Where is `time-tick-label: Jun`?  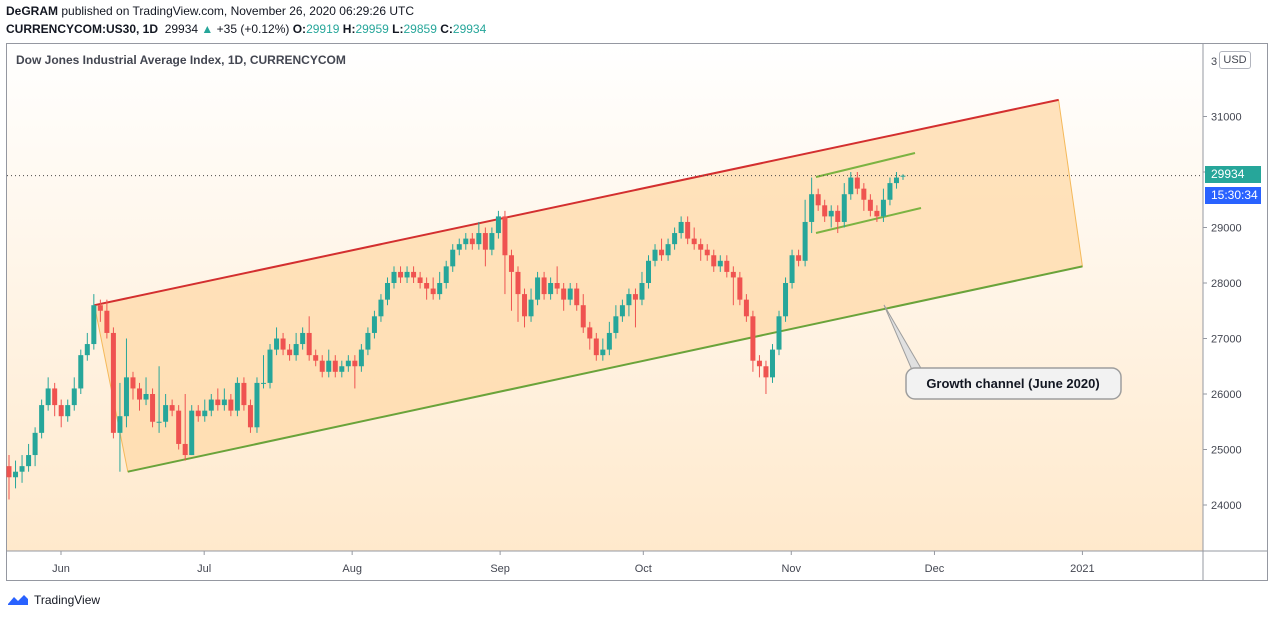 time-tick-label: Jun is located at coordinates (61, 569).